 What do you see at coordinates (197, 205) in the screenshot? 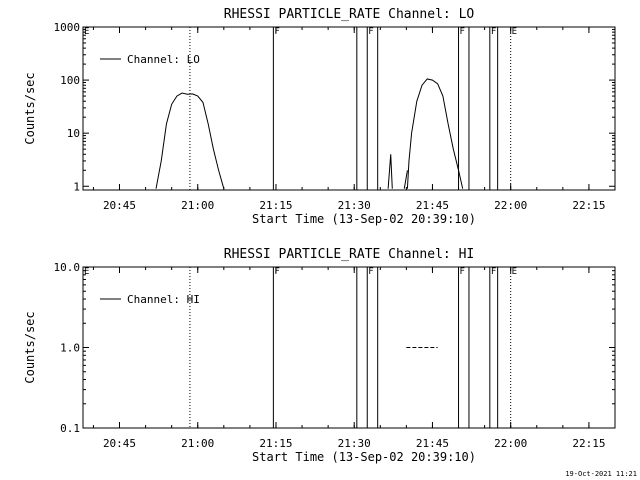
I see `chart-1-xtick-label-2: 21:00` at bounding box center [197, 205].